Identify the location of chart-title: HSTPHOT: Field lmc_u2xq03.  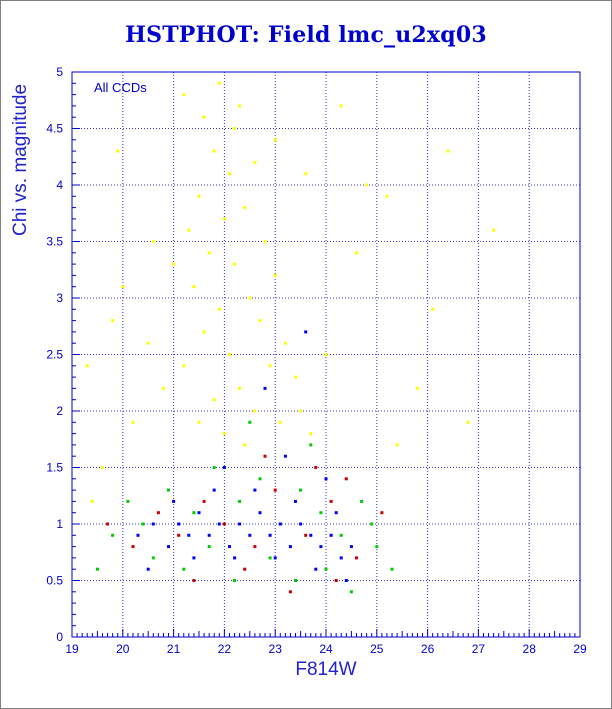
(306, 35).